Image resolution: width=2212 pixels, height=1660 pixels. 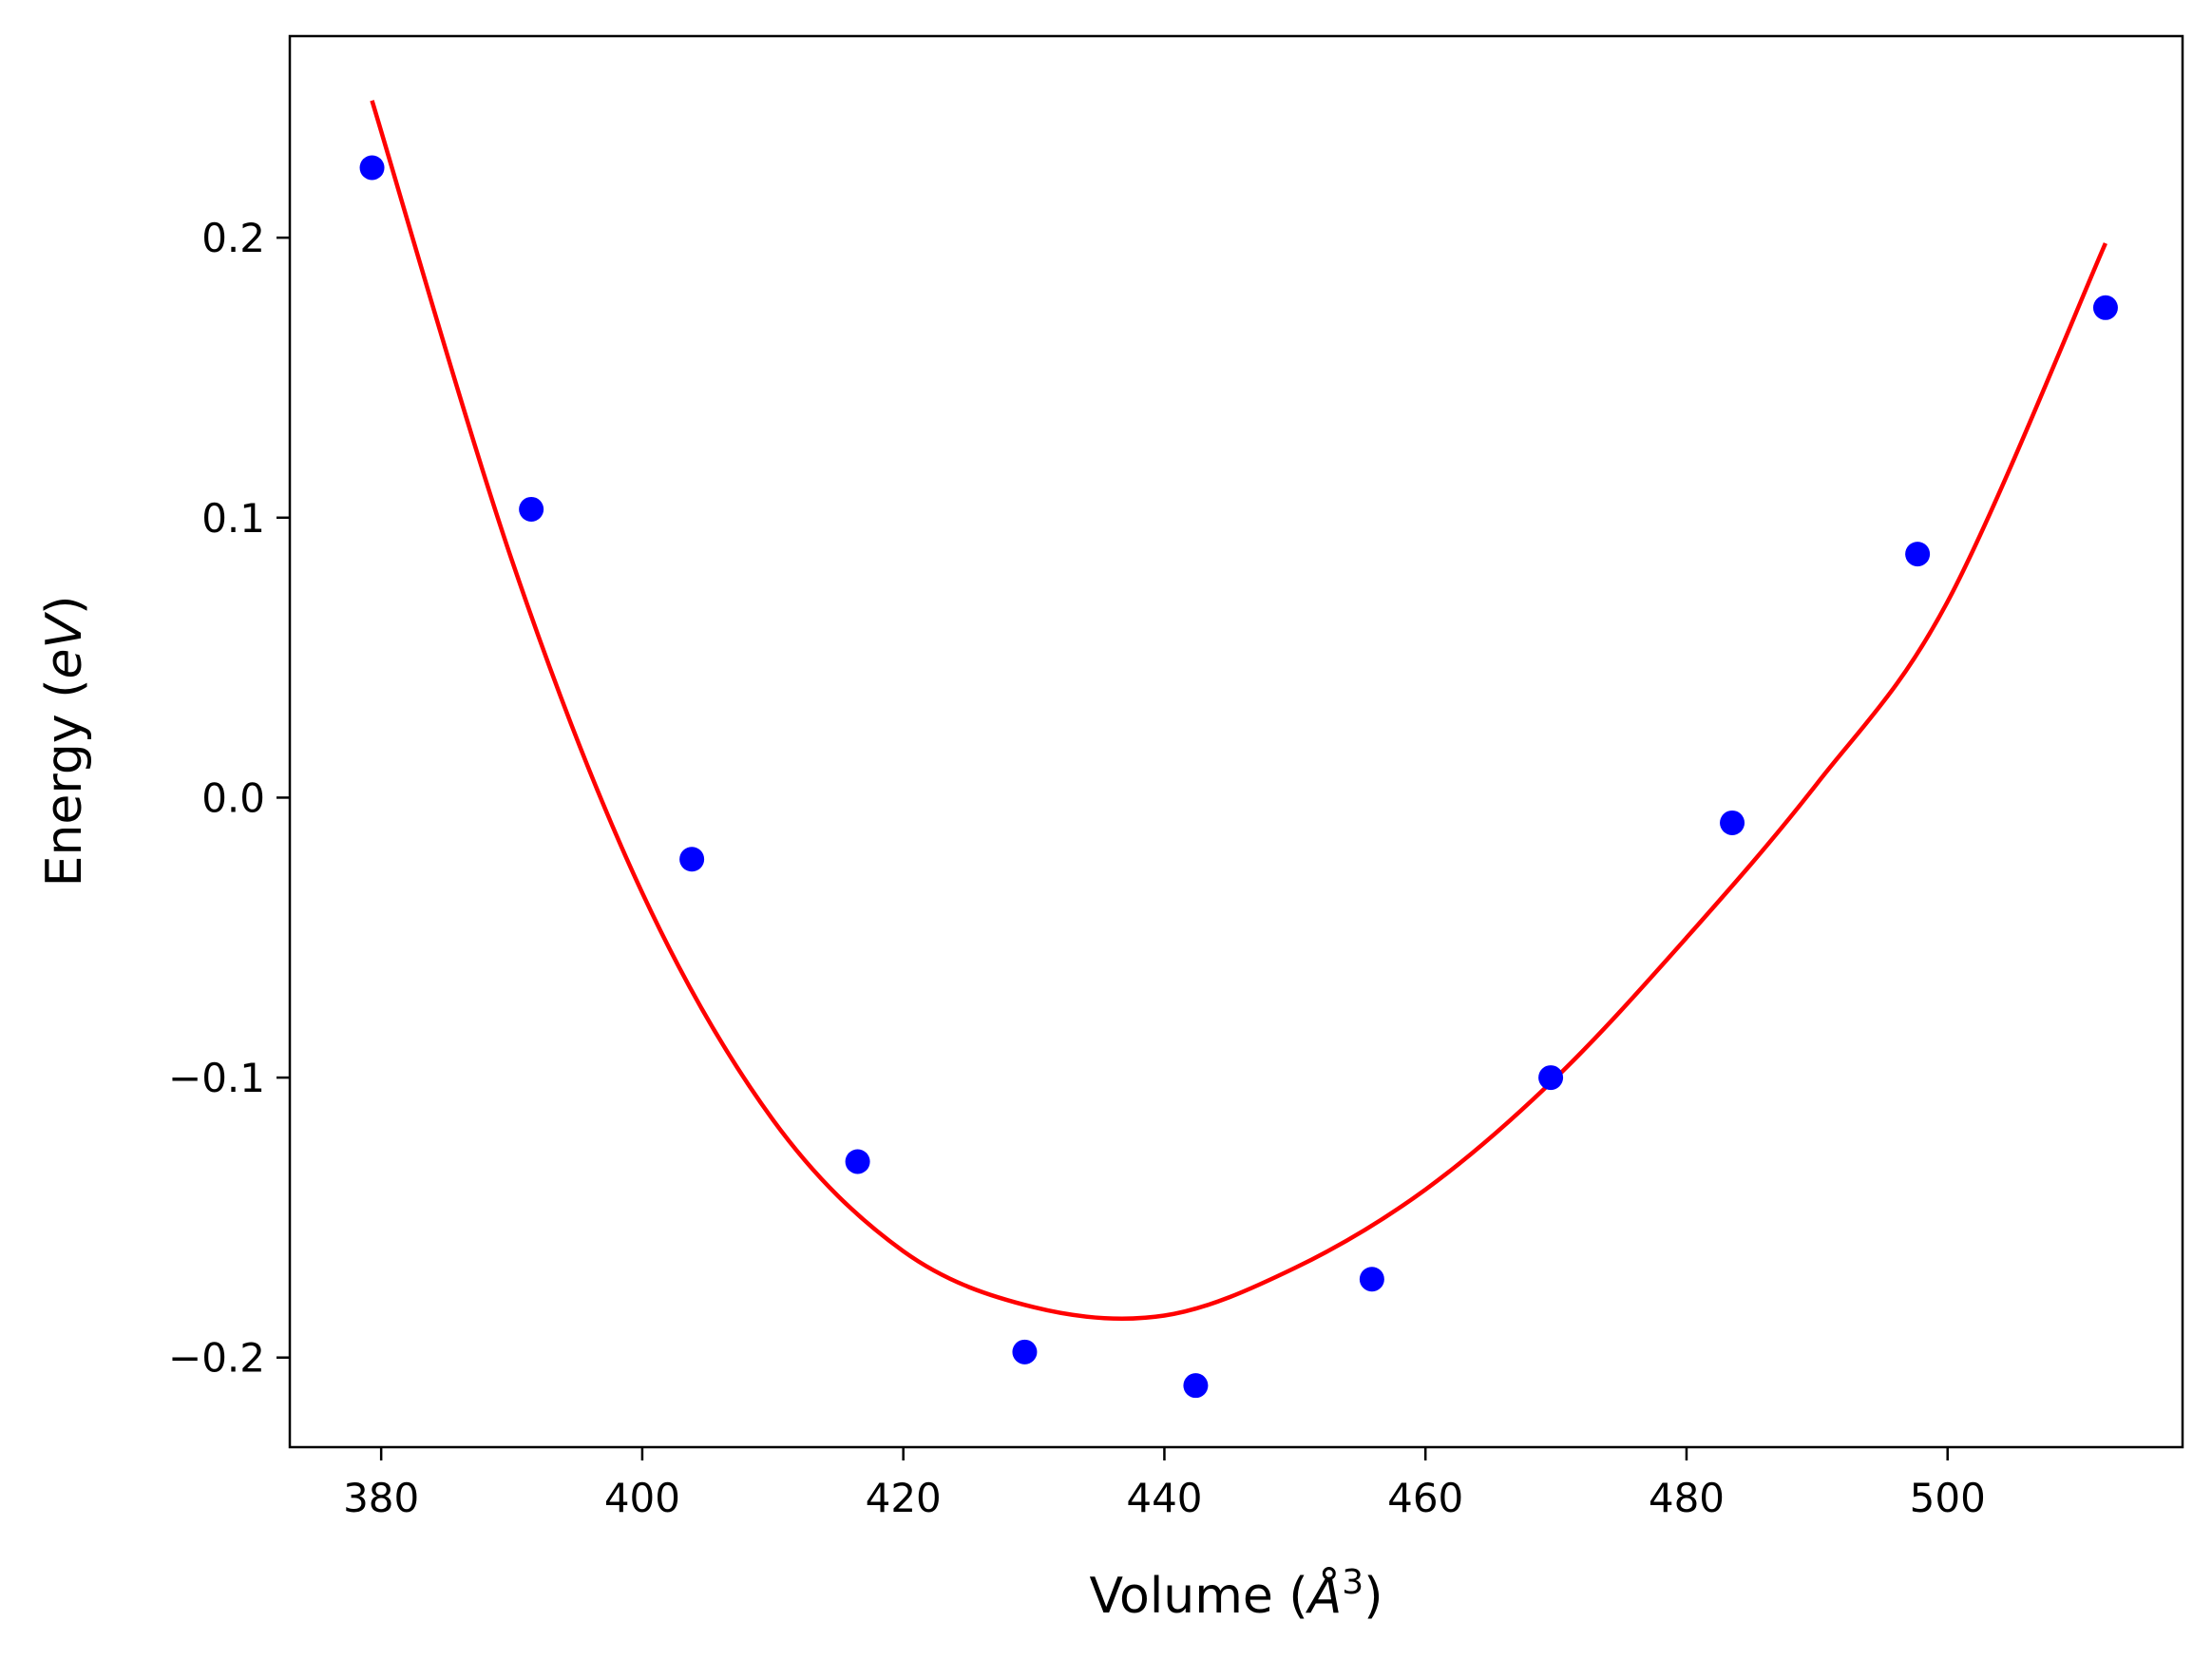 I want to click on y-tick-label: −0.2, so click(x=216, y=1358).